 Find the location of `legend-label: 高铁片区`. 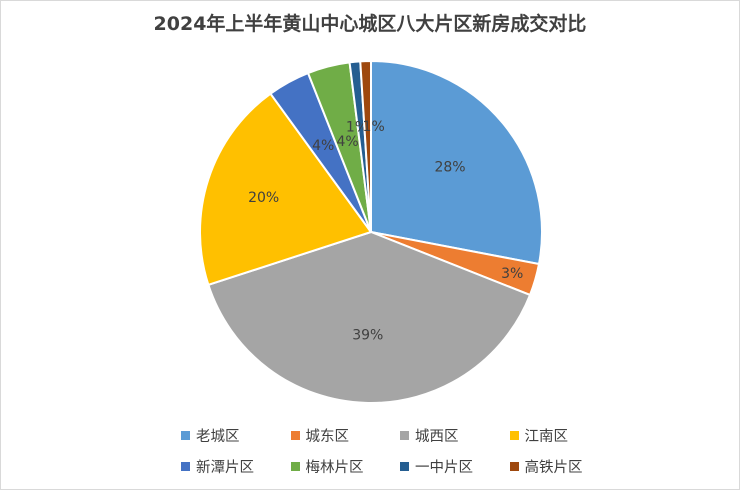

legend-label: 高铁片区 is located at coordinates (553, 468).